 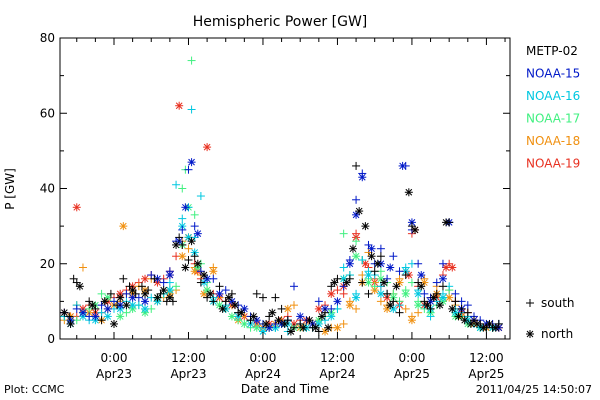 What do you see at coordinates (530, 303) in the screenshot?
I see `legend-south-marker-icon` at bounding box center [530, 303].